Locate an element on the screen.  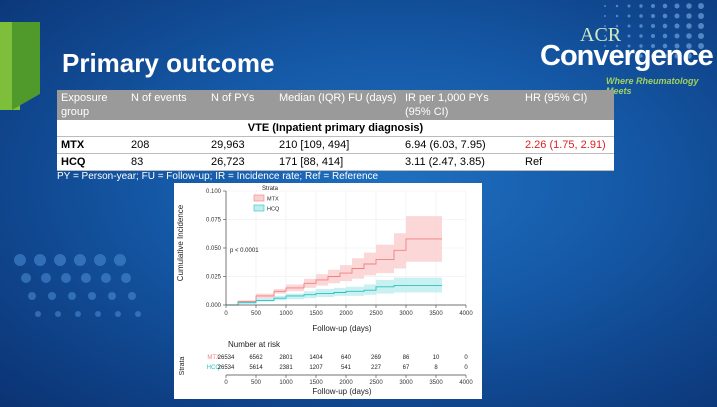
risk-count: 5614 is located at coordinates (256, 368).